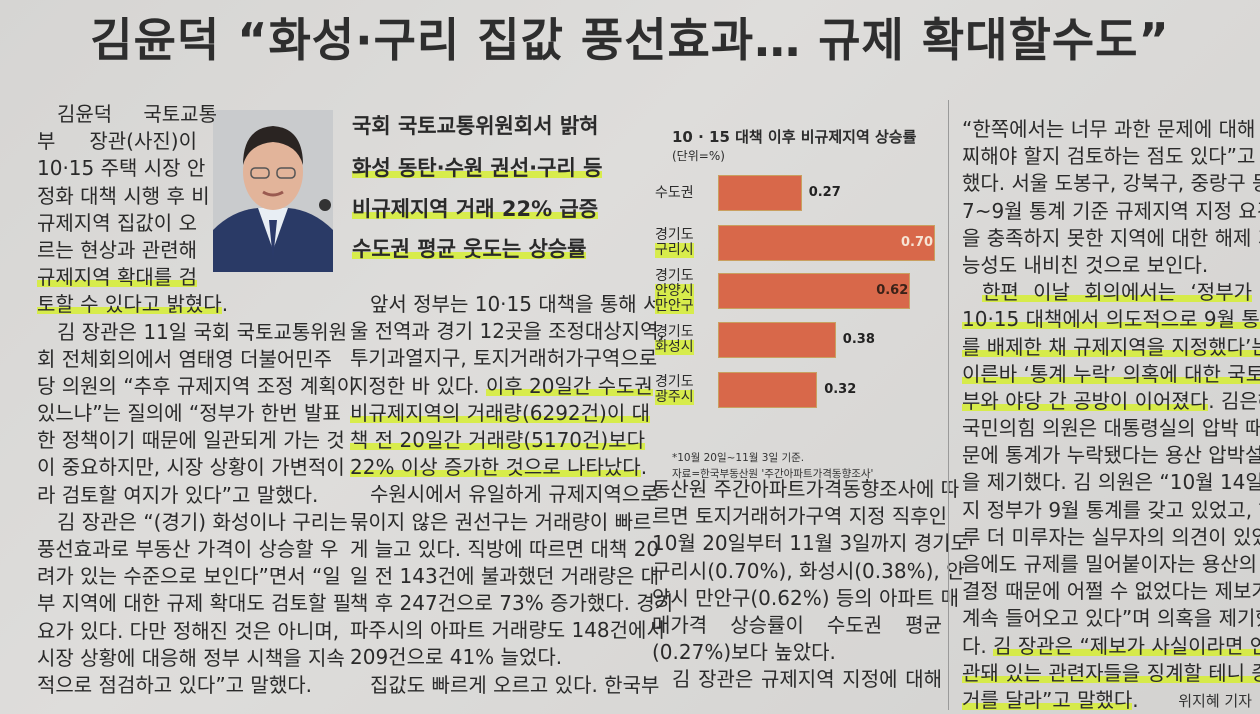  I want to click on text-segment: 라 검토할 여지가 있다”고 말했다., so click(178, 494).